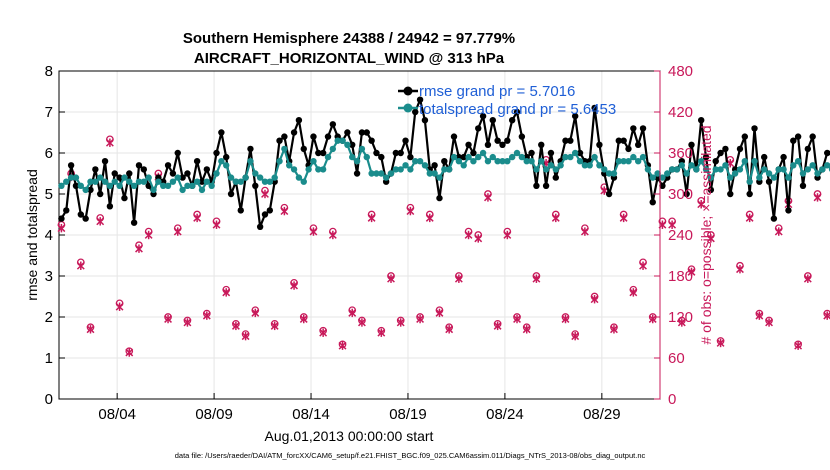  Describe the element at coordinates (49, 276) in the screenshot. I see `y-tick-label: 3` at that location.